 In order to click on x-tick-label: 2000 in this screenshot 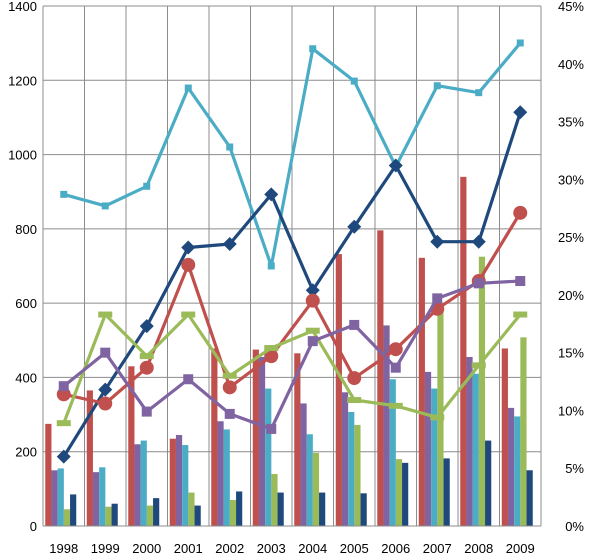, I will do `click(146, 548)`.